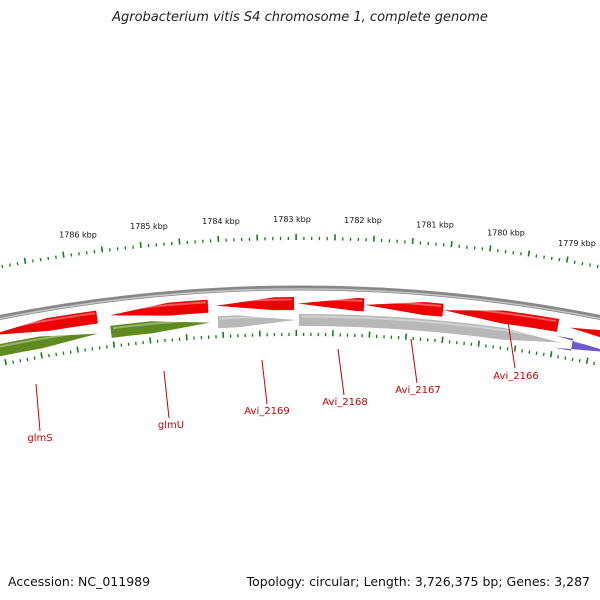 This screenshot has height=600, width=600. I want to click on gene-labels: glmS glmU Avi_2169 Avi_2168 Avi_2167 Avi_2166, so click(282, 407).